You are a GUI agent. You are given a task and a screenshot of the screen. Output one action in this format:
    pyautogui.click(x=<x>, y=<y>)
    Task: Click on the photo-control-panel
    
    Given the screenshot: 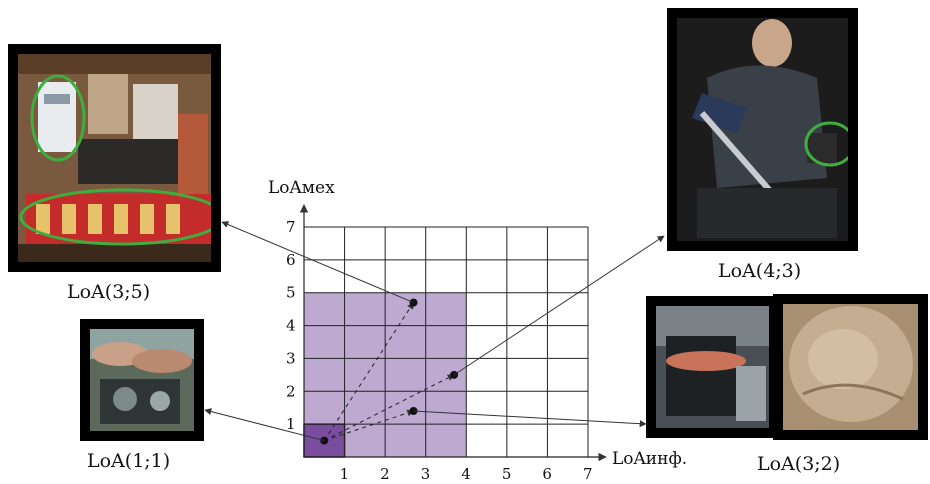 What is the action you would take?
    pyautogui.click(x=114, y=158)
    